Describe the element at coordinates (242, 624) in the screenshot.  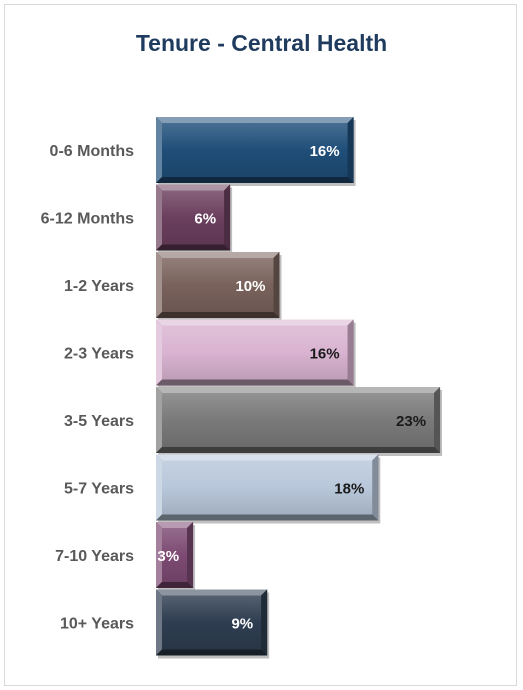
I see `data-label: 9%` at that location.